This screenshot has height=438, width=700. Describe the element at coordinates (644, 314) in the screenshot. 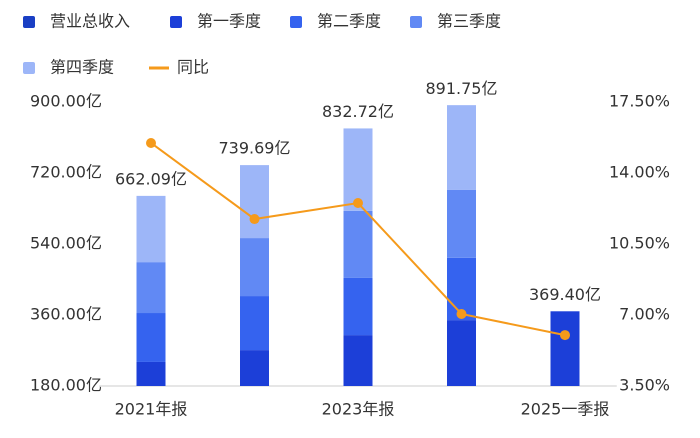

I see `y2-tick-label: 7.00%` at that location.